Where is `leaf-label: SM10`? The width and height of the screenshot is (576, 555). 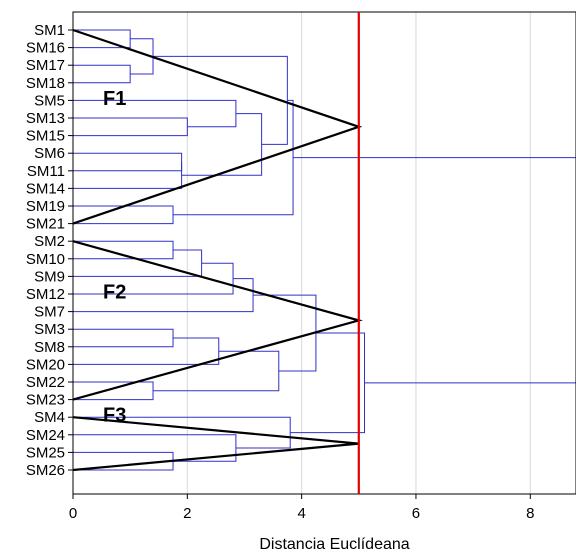 leaf-label: SM10 is located at coordinates (45, 259).